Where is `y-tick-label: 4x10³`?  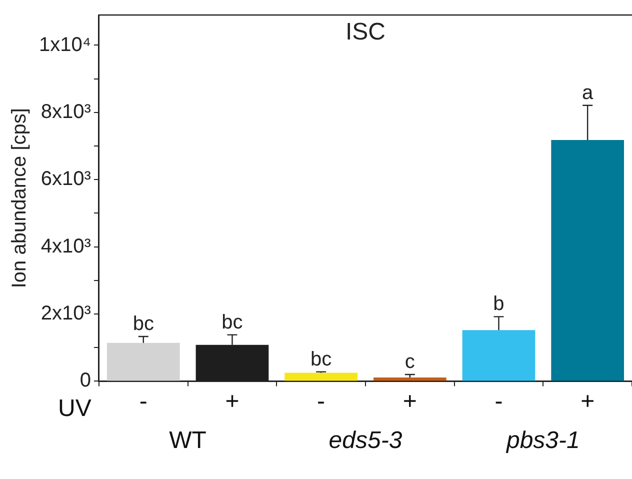 y-tick-label: 4x10³ is located at coordinates (66, 246).